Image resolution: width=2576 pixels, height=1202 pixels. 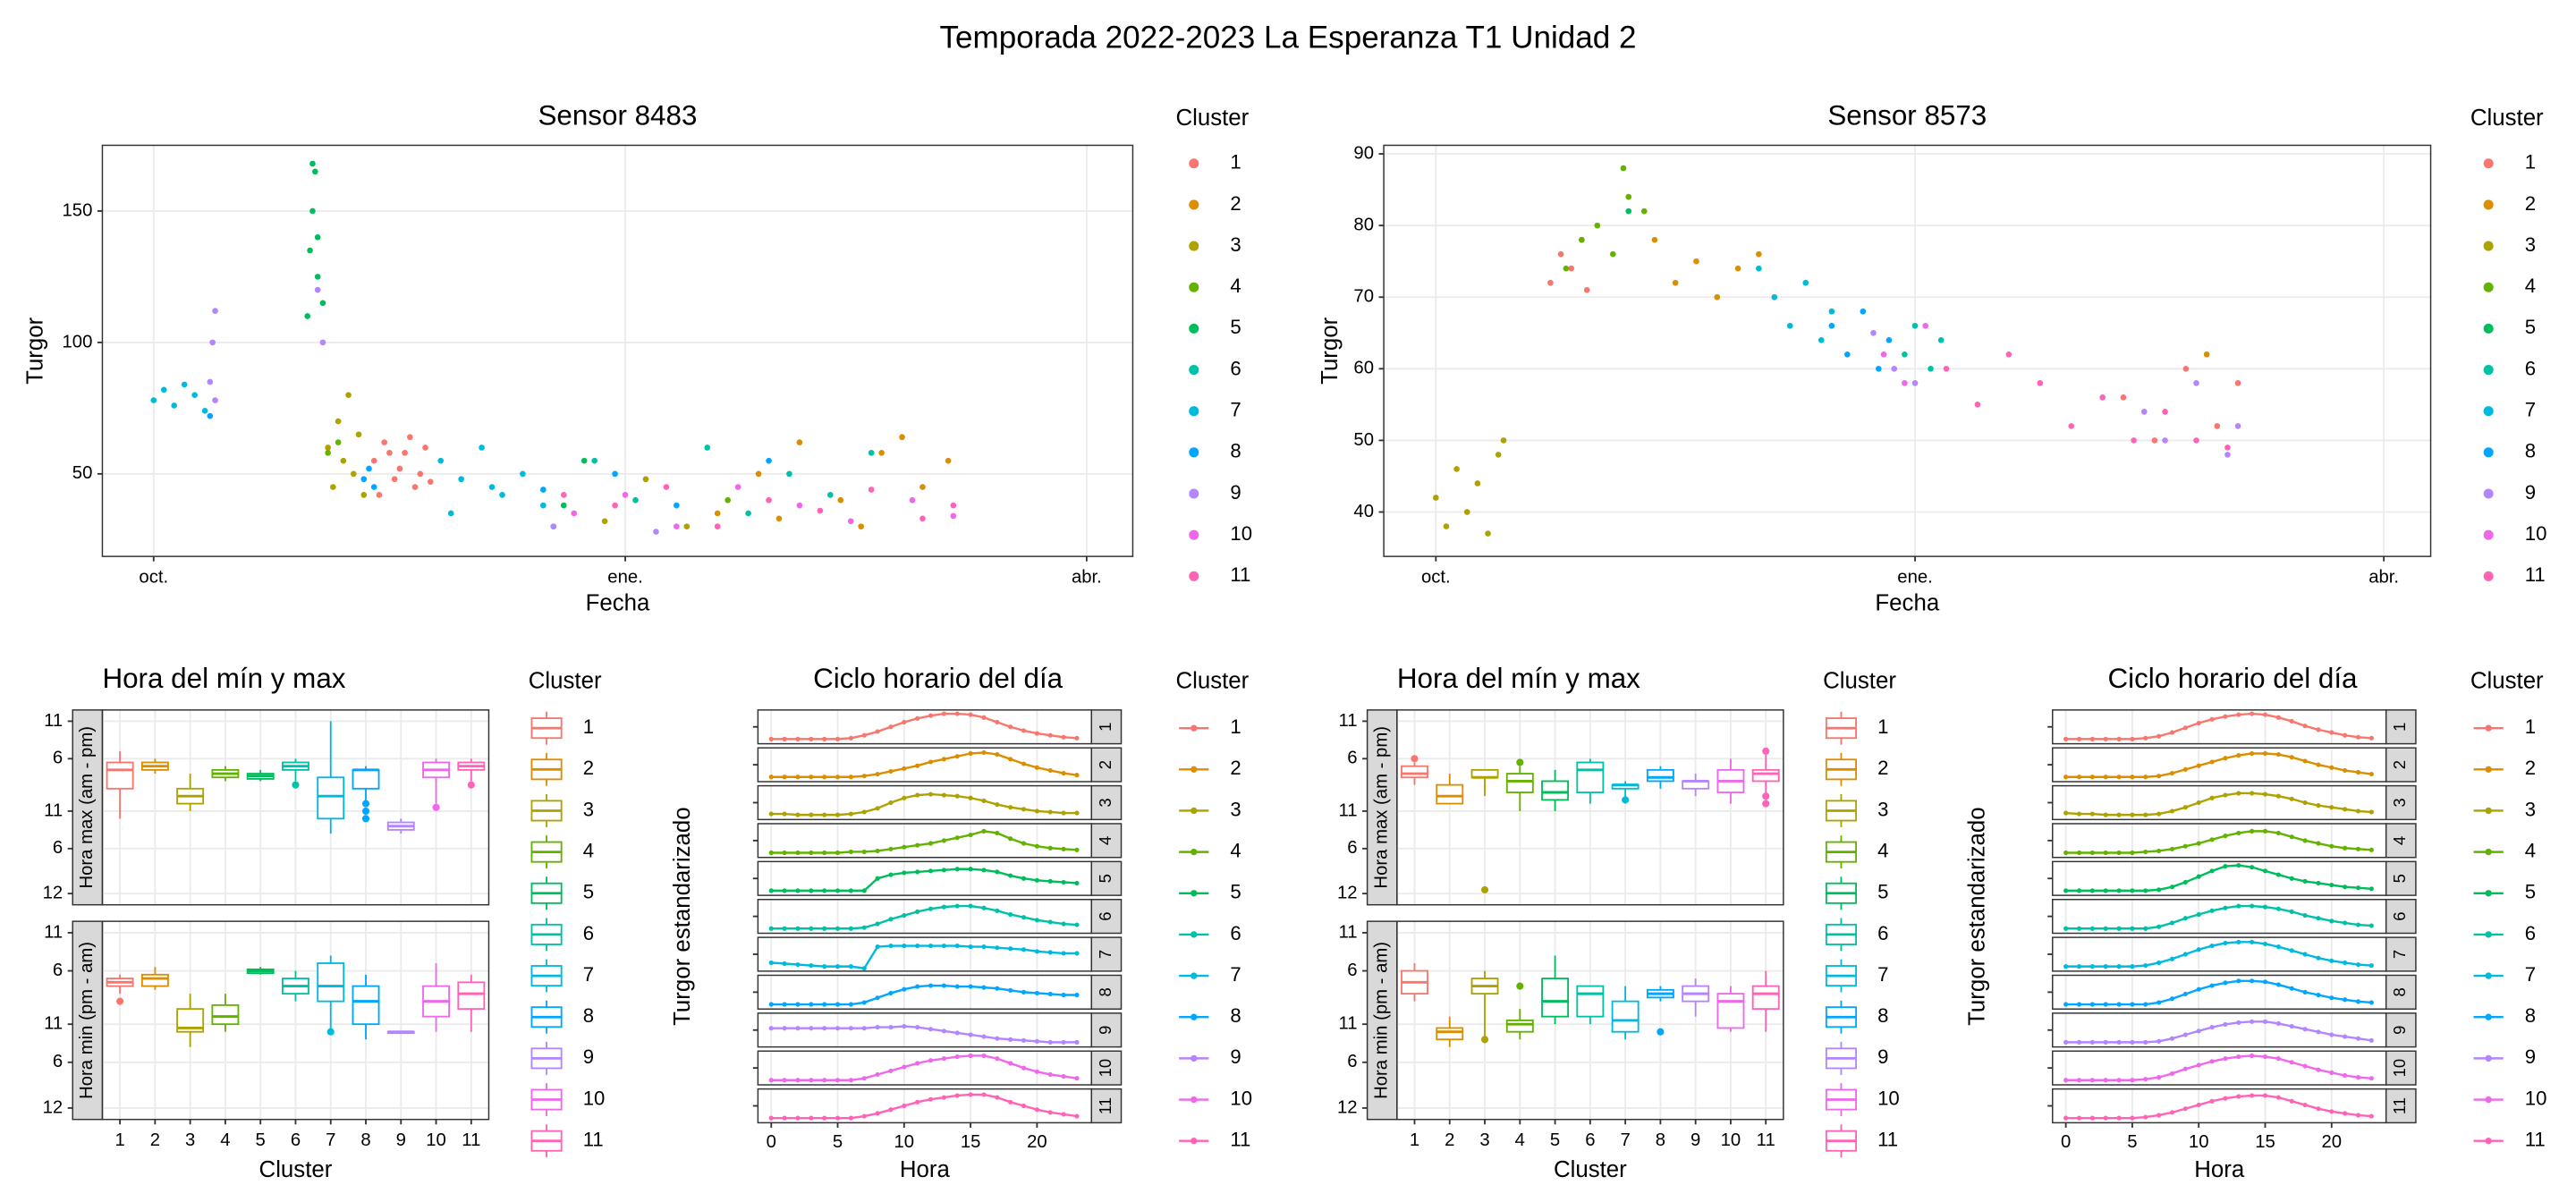 What do you see at coordinates (2331, 1142) in the screenshot?
I see `x-tick-label: 20` at bounding box center [2331, 1142].